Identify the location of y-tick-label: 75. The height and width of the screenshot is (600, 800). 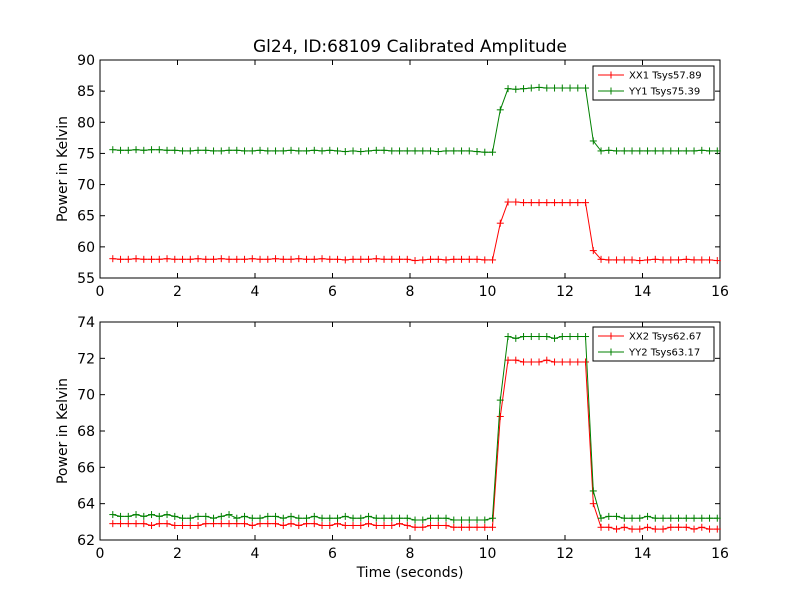
(86, 154).